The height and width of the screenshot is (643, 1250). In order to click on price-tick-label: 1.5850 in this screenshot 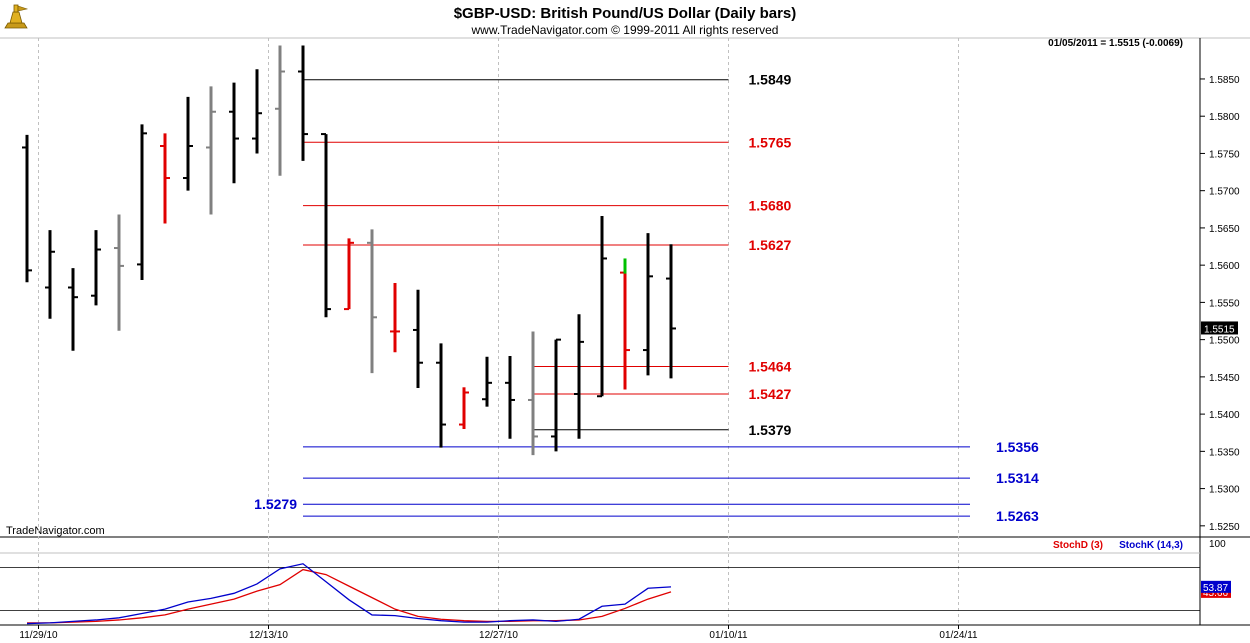, I will do `click(1224, 80)`.